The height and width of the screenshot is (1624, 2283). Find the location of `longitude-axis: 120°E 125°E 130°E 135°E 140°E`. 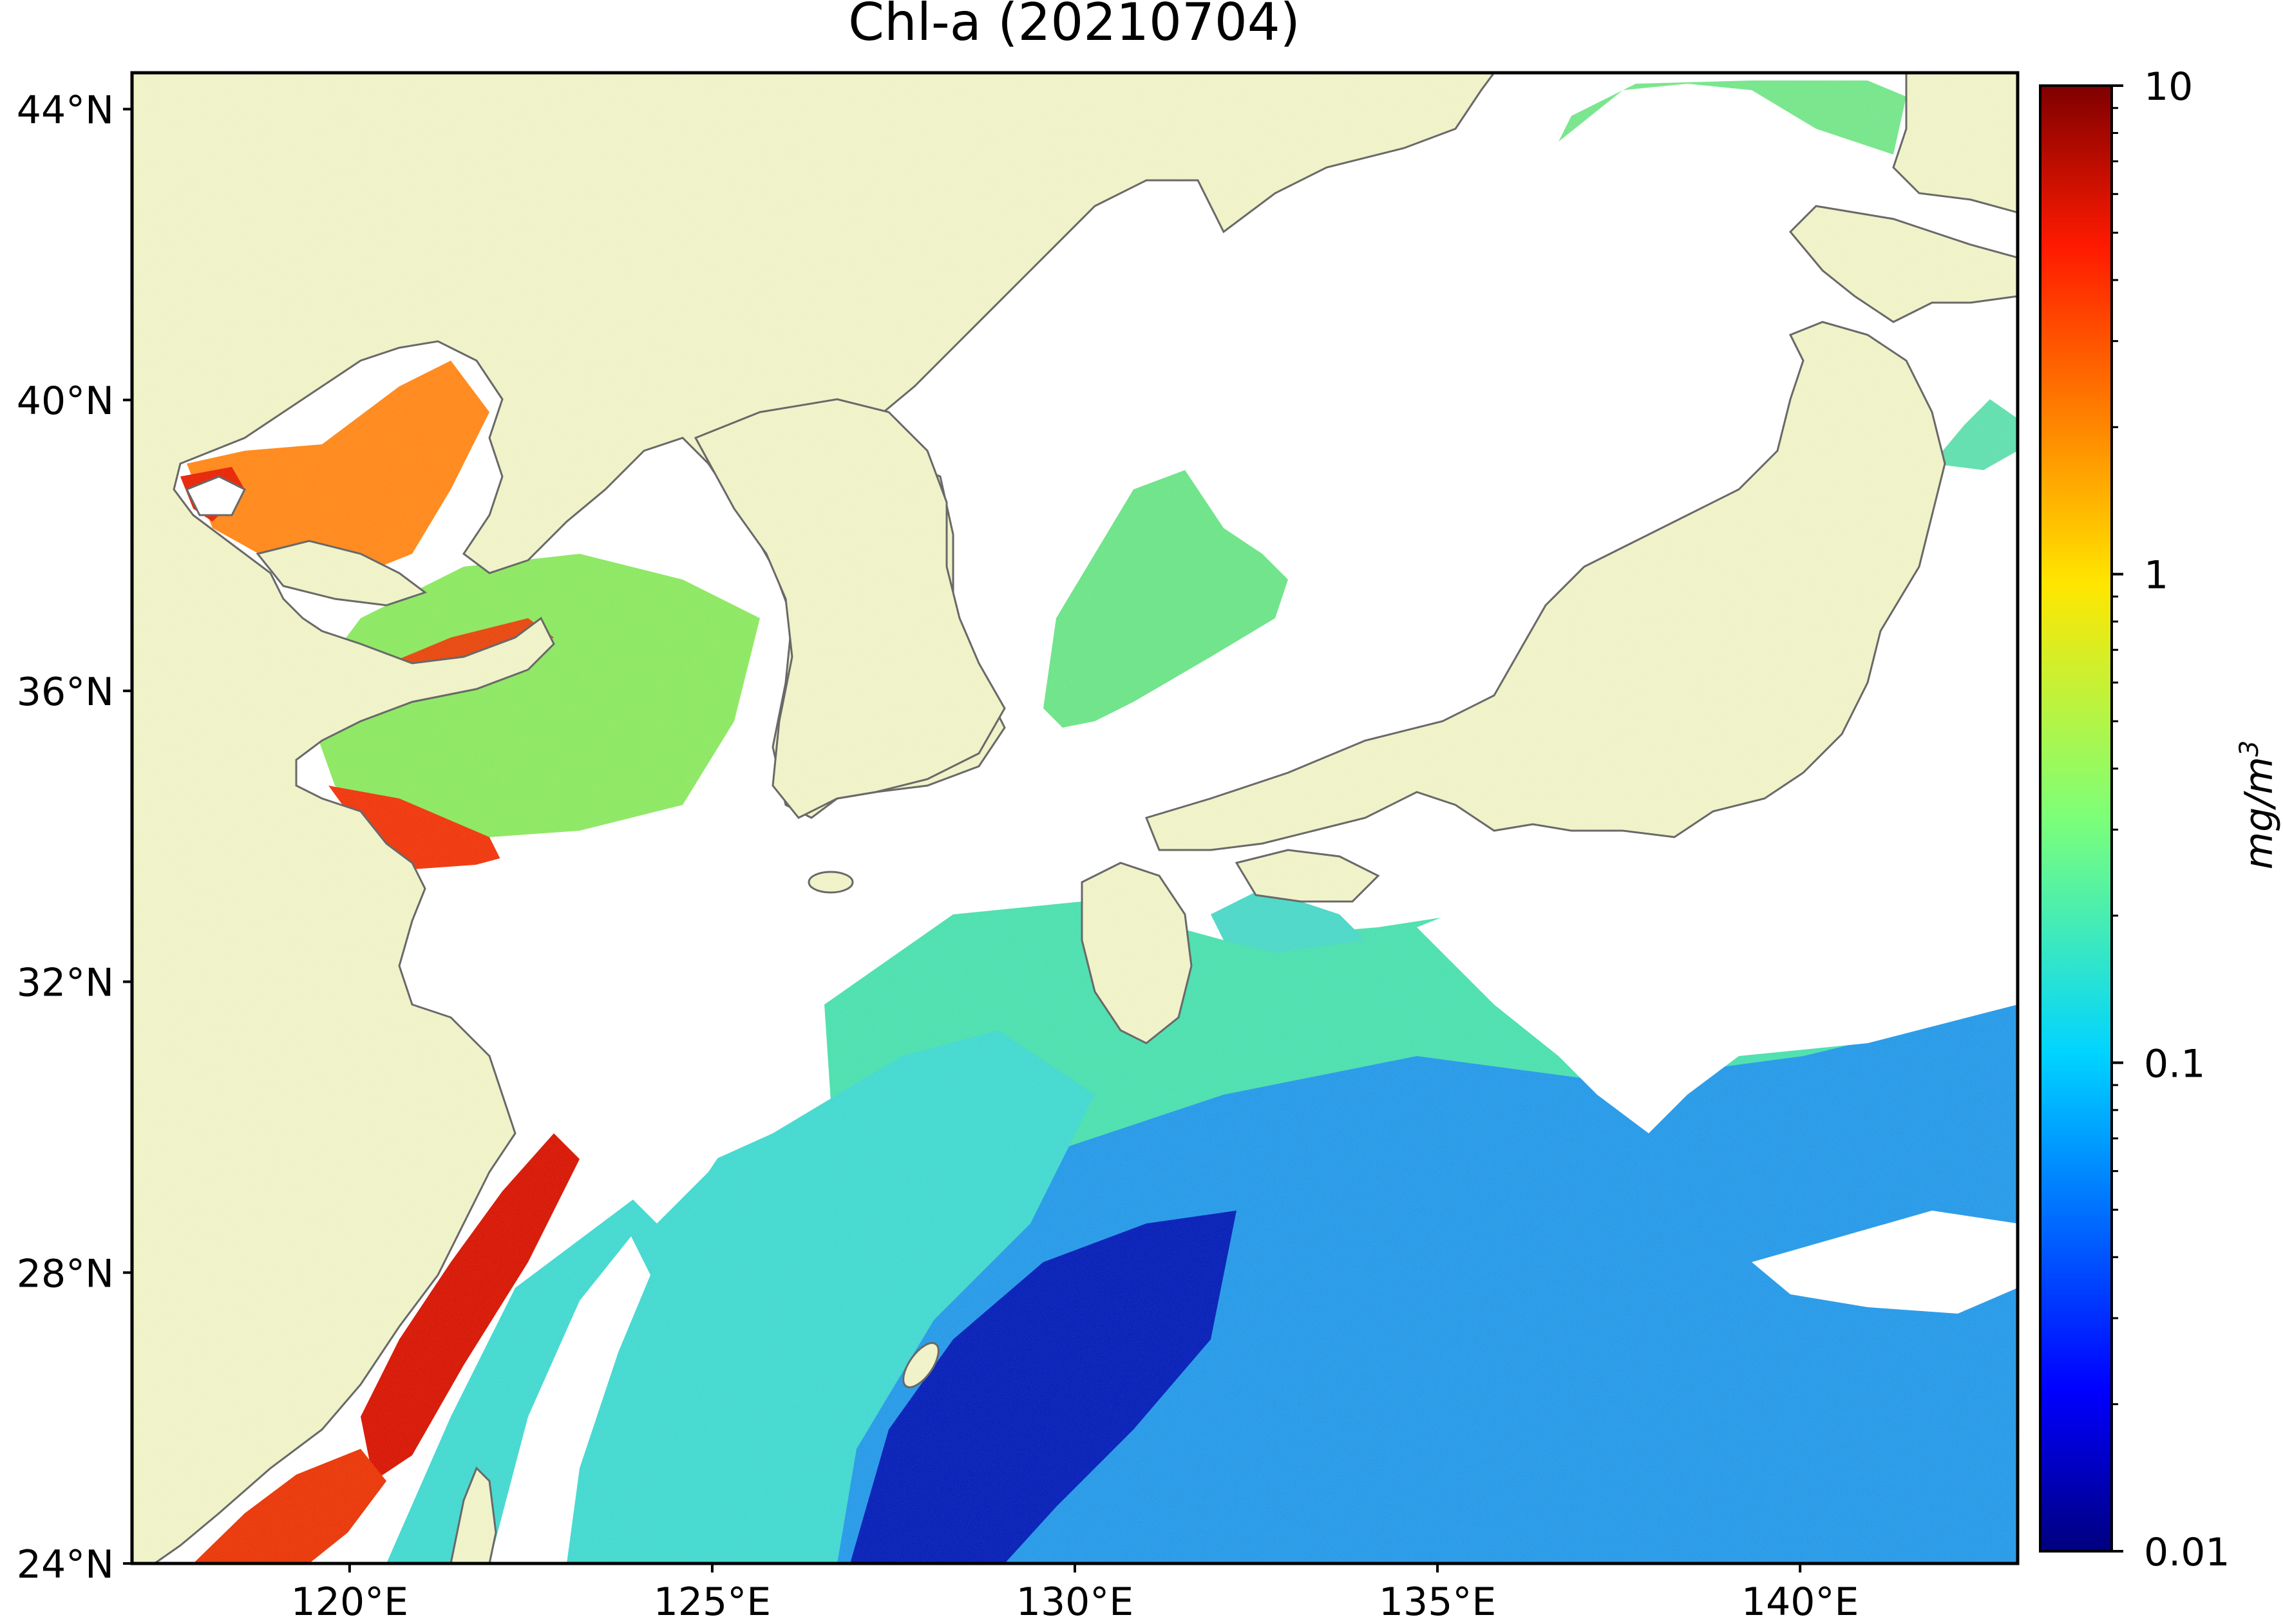

longitude-axis: 120°E 125°E 130°E 135°E 140°E is located at coordinates (1075, 1593).